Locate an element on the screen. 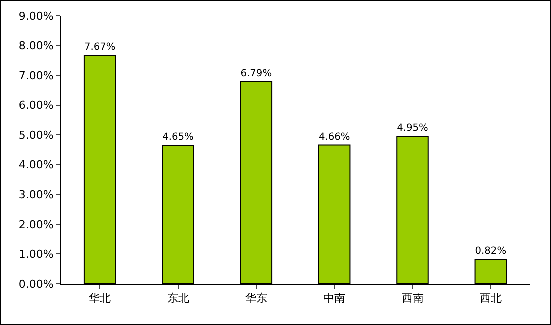  data-label: 4.95% is located at coordinates (412, 128).